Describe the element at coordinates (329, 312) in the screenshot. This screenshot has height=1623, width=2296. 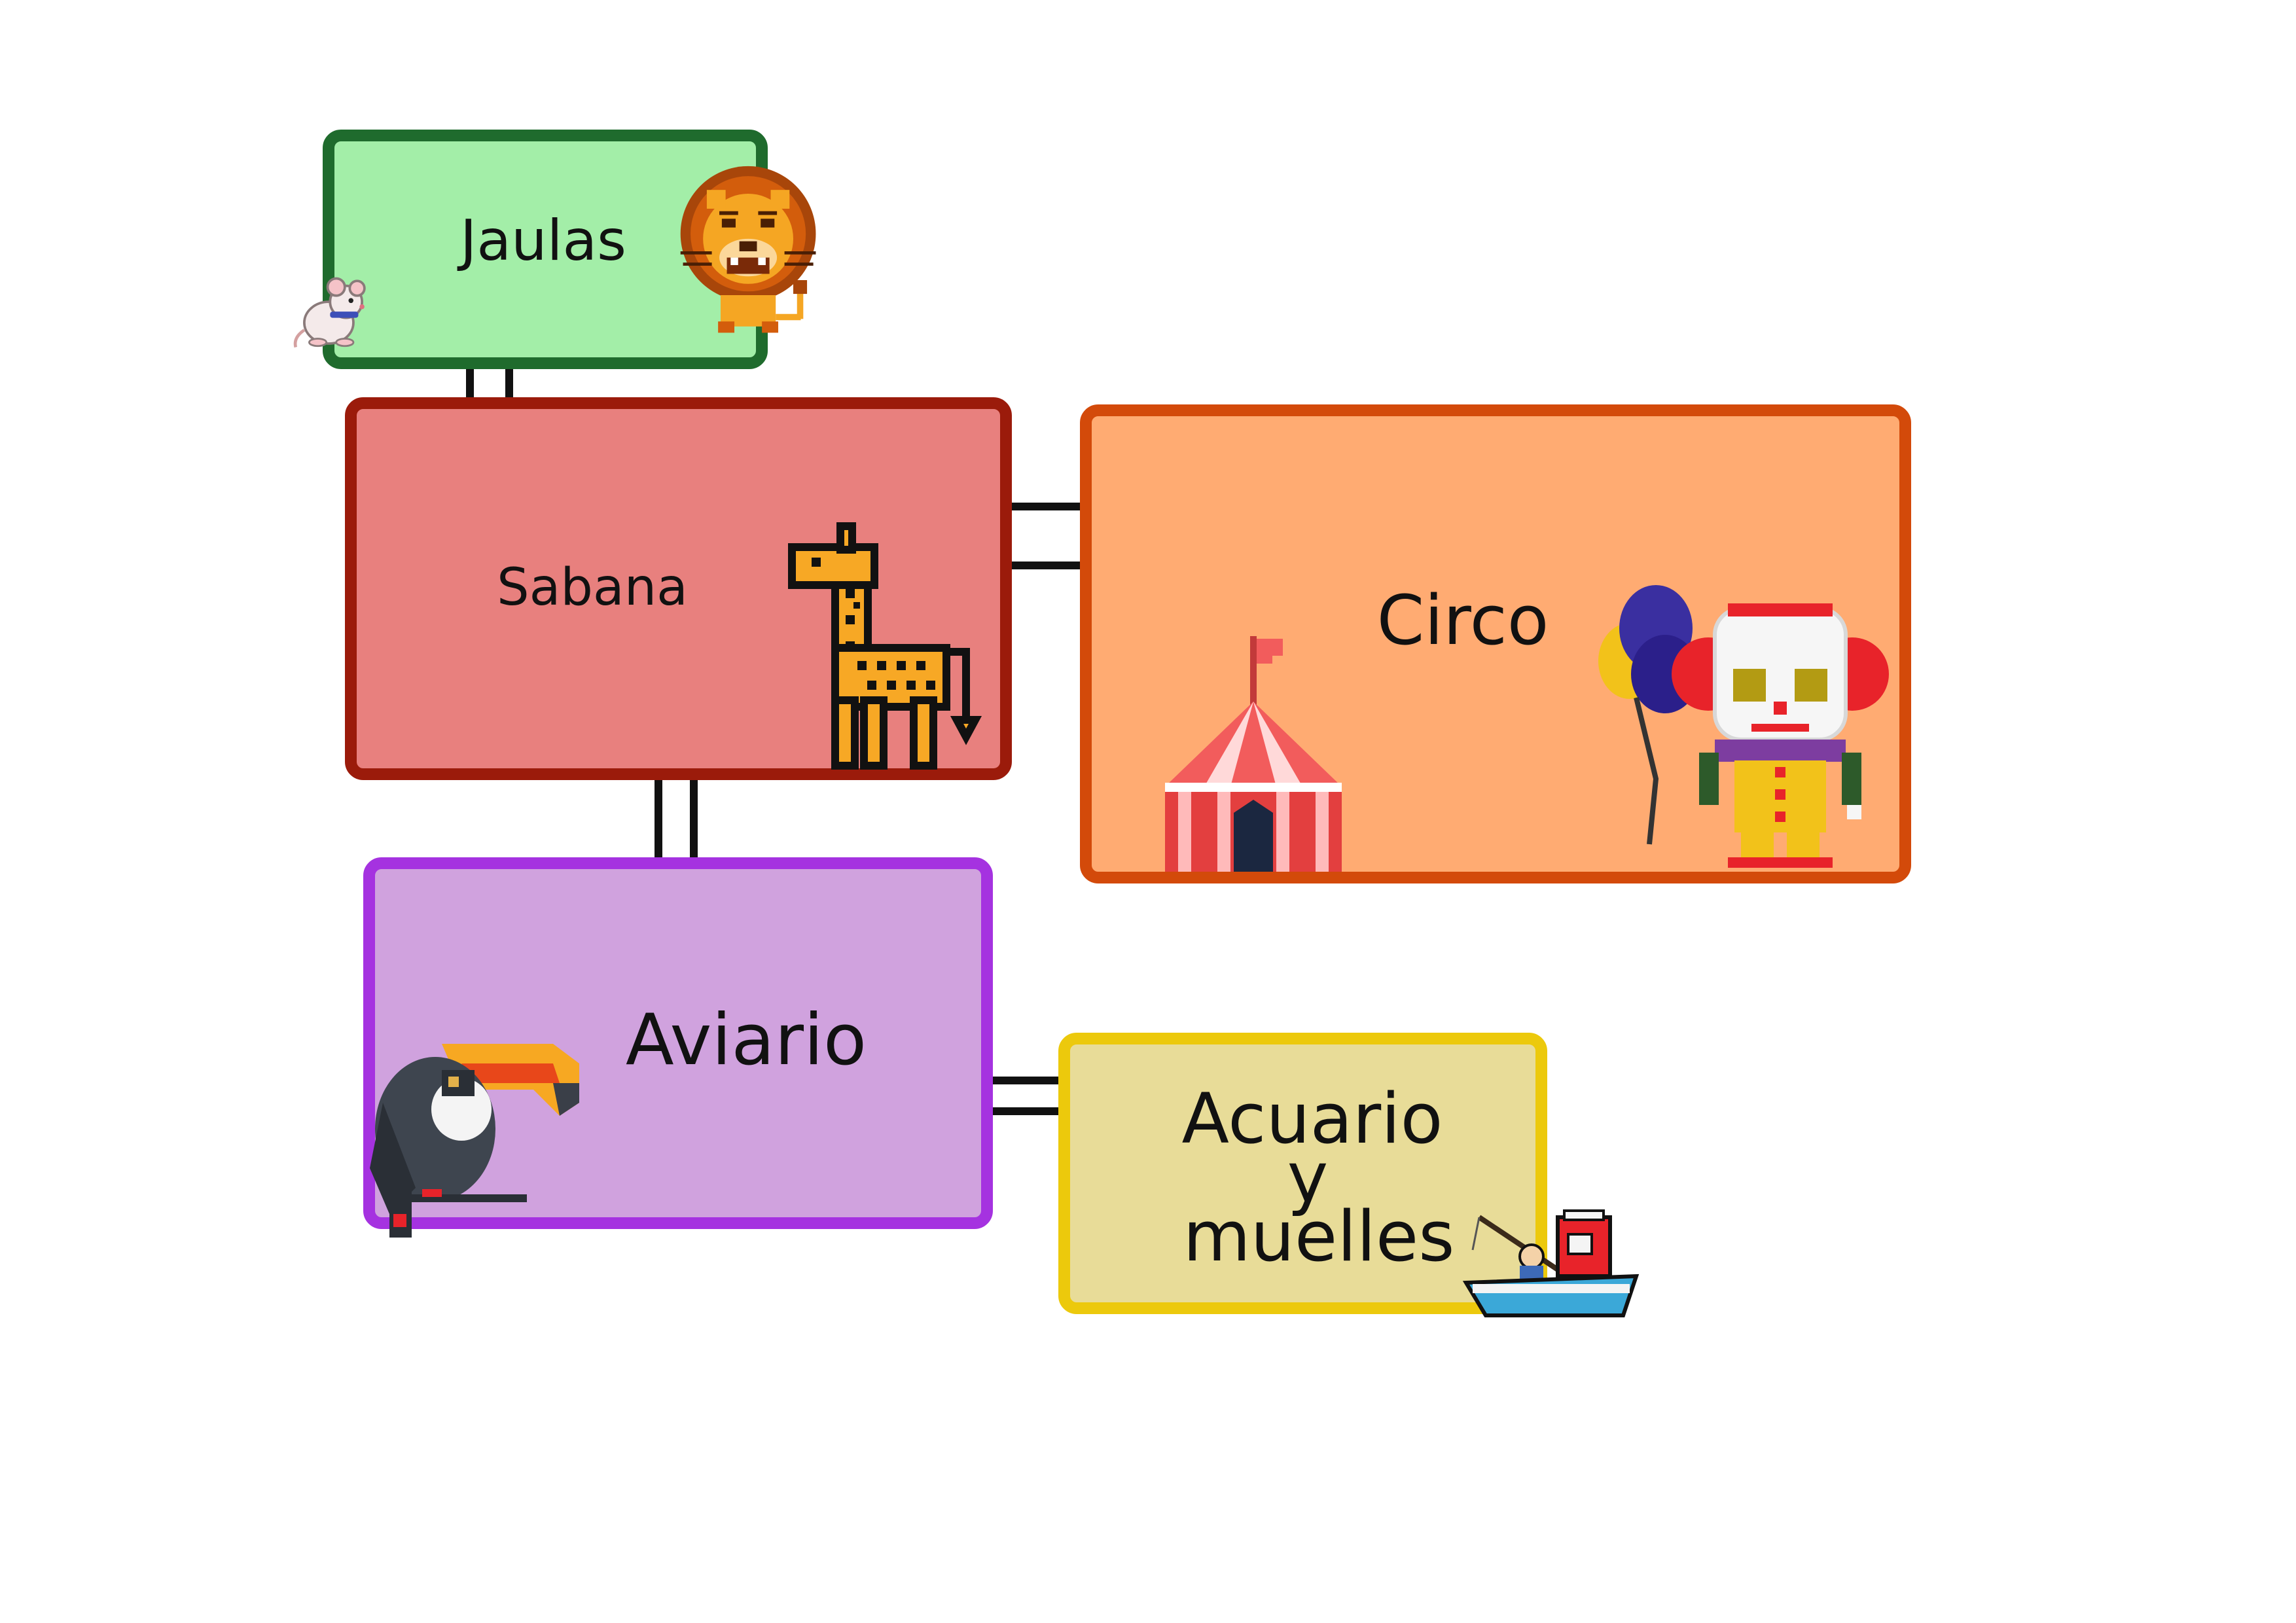
I see `mouse-icon` at that location.